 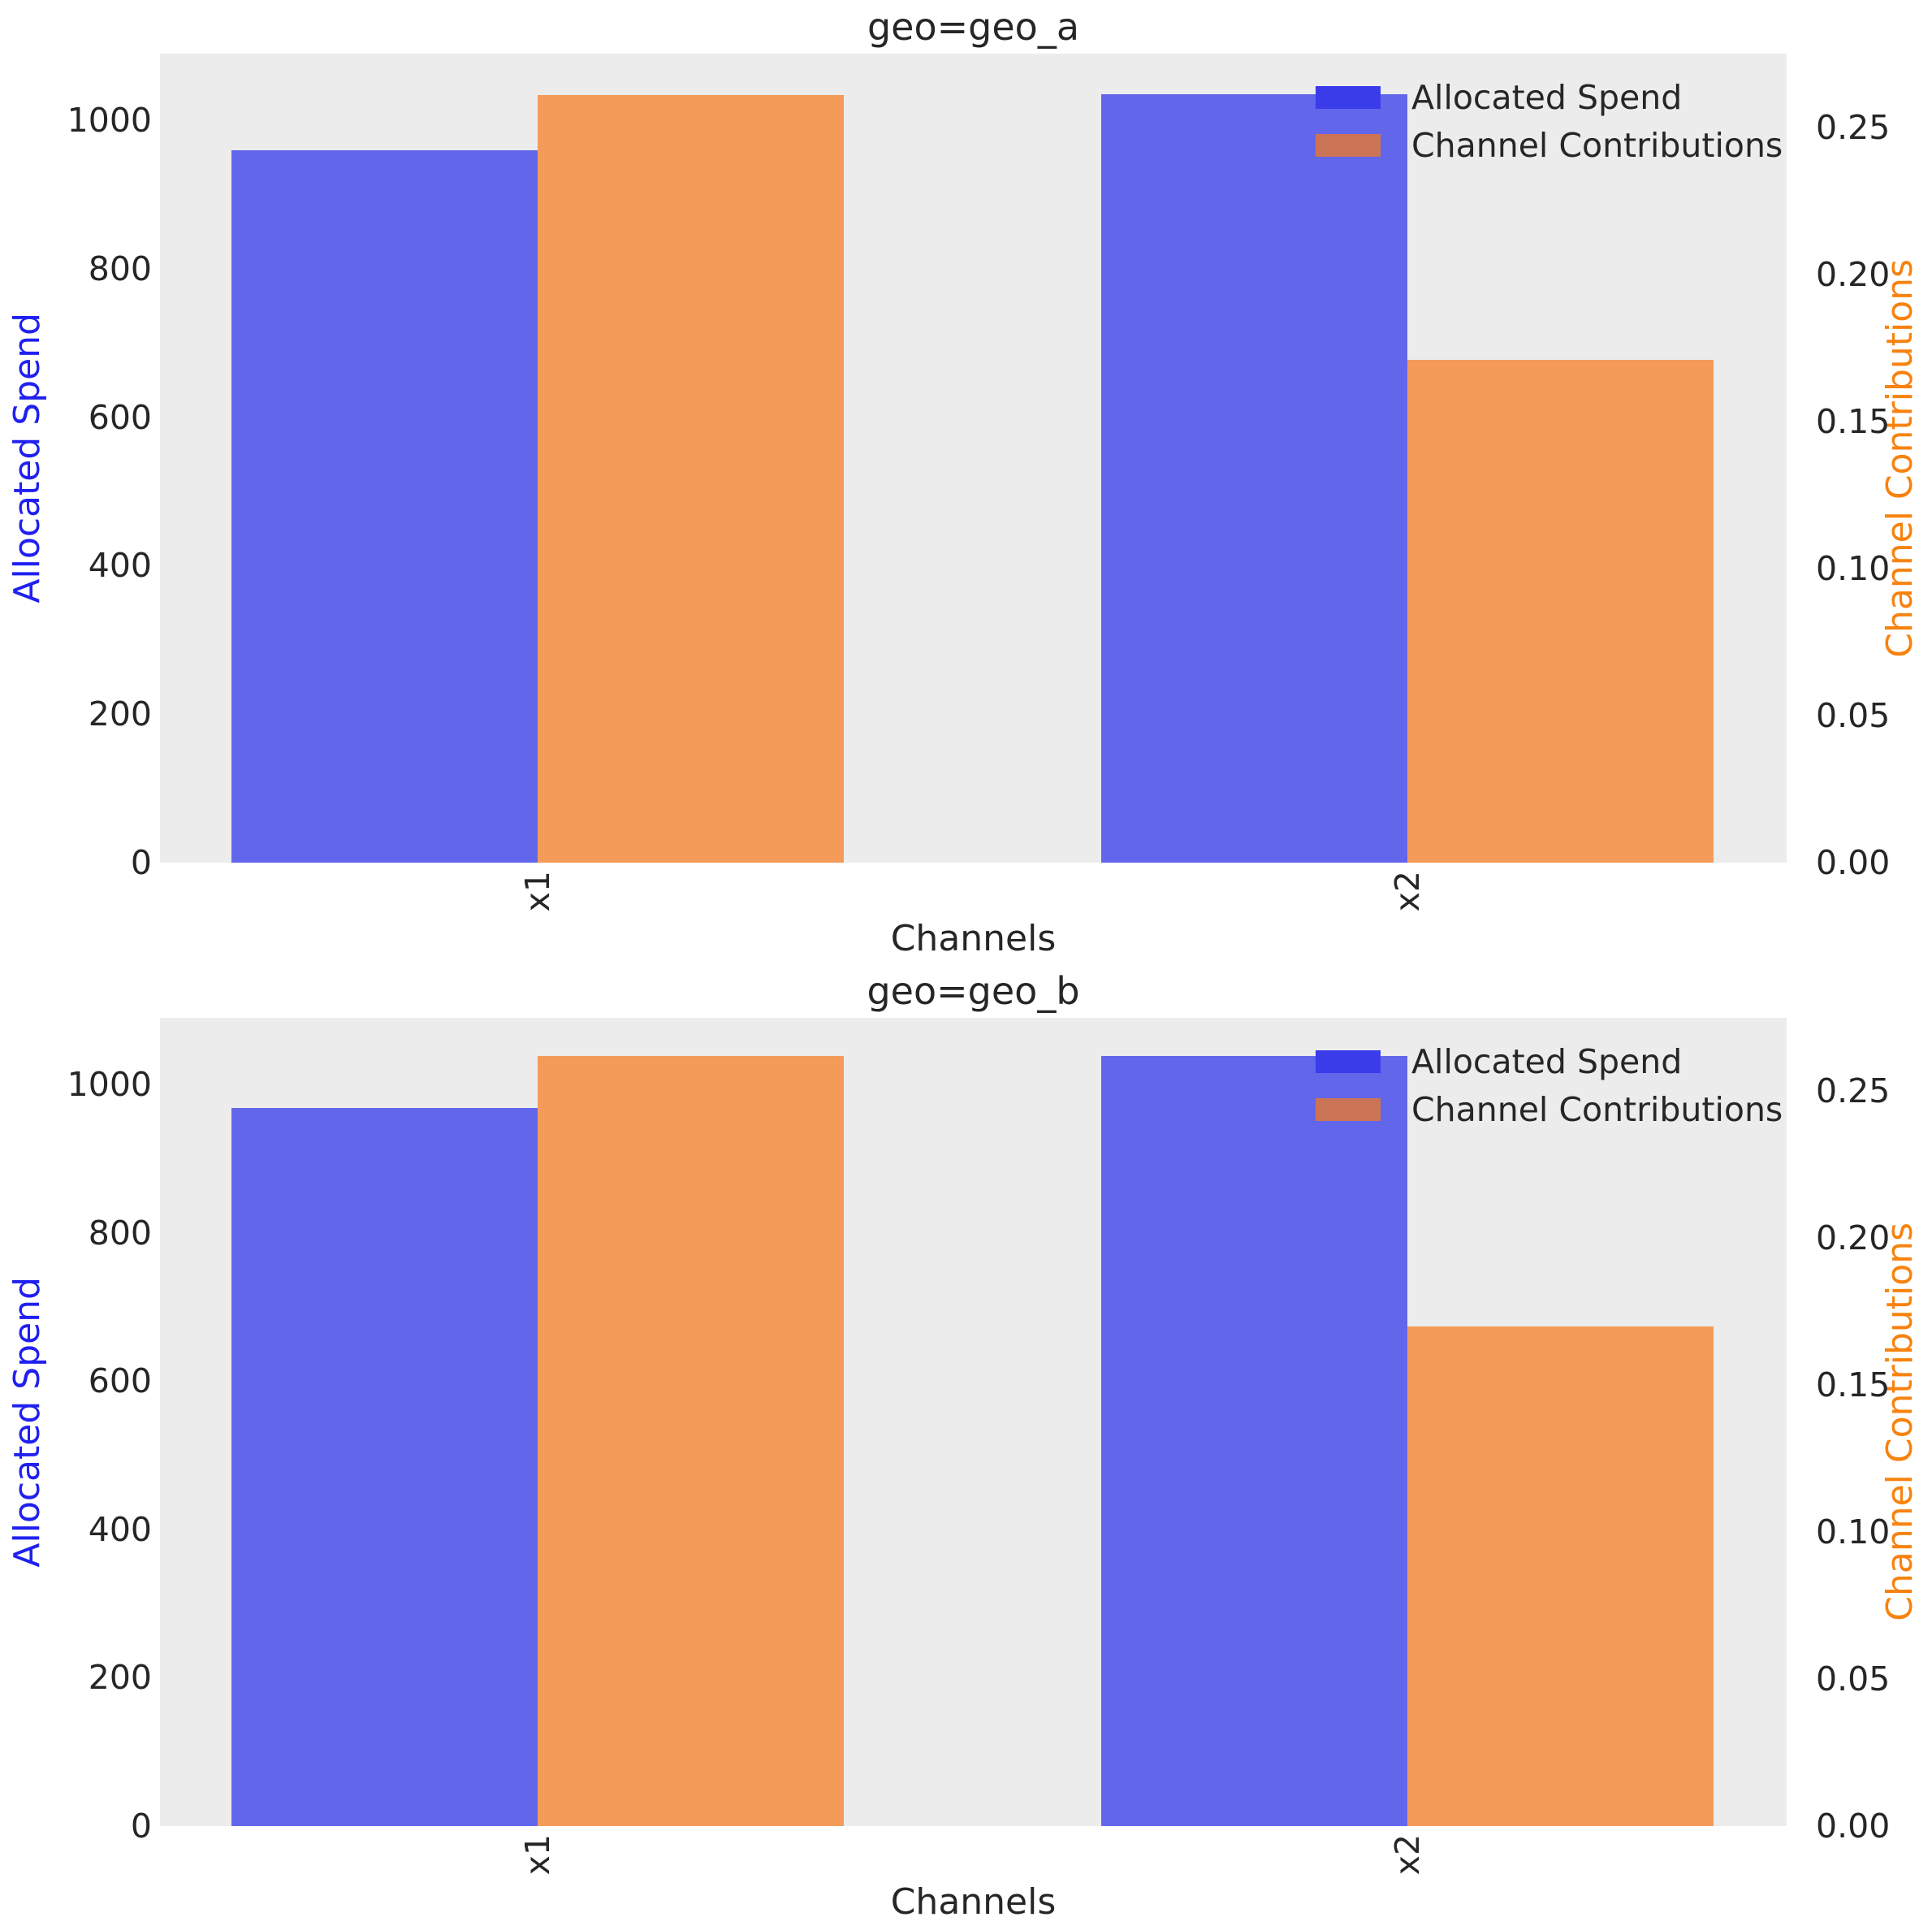 I want to click on plot-title: geo=geo_b, so click(x=974, y=991).